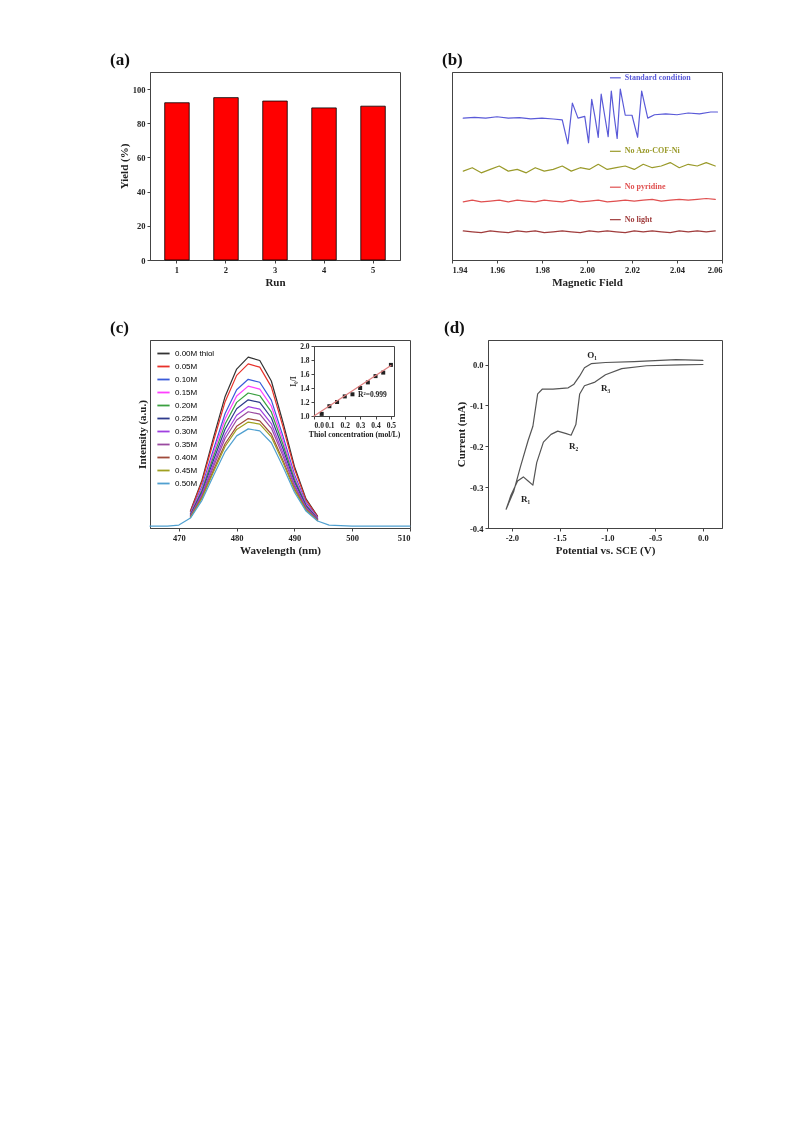  Describe the element at coordinates (574, 446) in the screenshot. I see `annotation: R₂` at that location.